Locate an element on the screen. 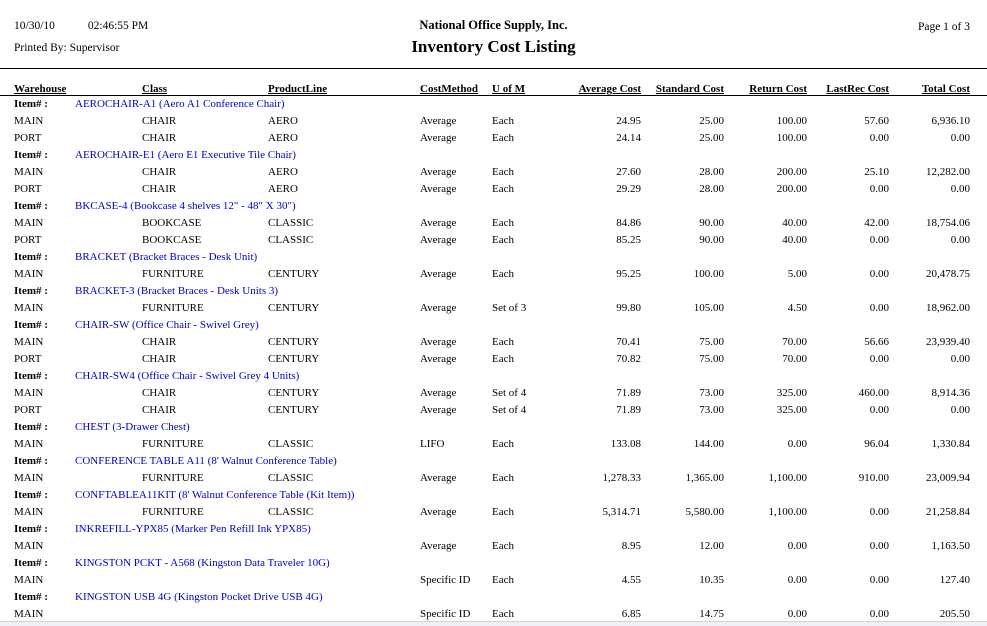  cell-standard-cost: 1,365.00 is located at coordinates (705, 478).